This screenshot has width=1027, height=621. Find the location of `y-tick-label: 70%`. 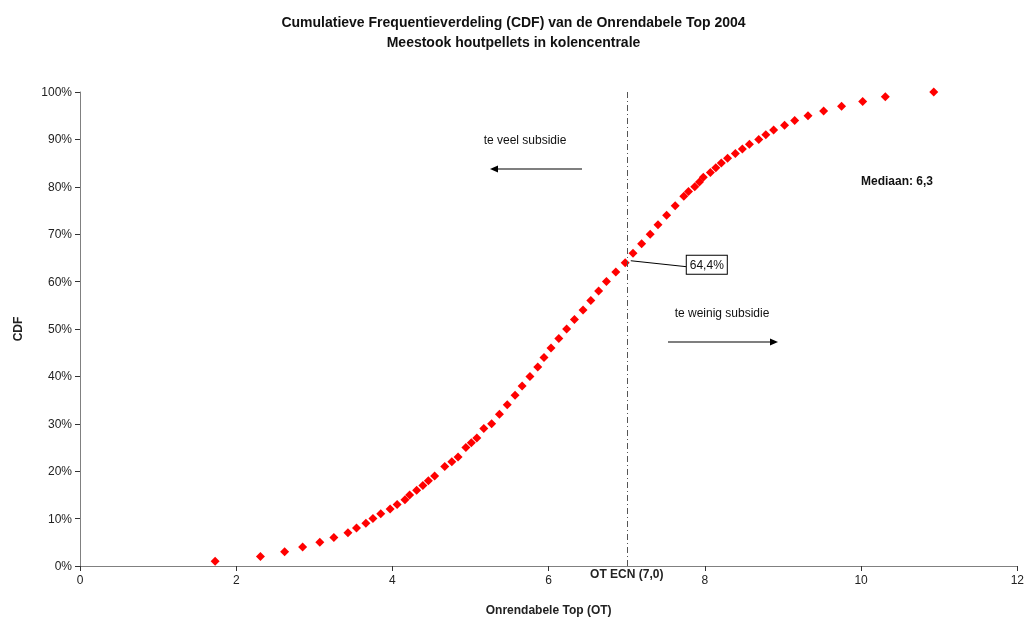

y-tick-label: 70% is located at coordinates (60, 234).